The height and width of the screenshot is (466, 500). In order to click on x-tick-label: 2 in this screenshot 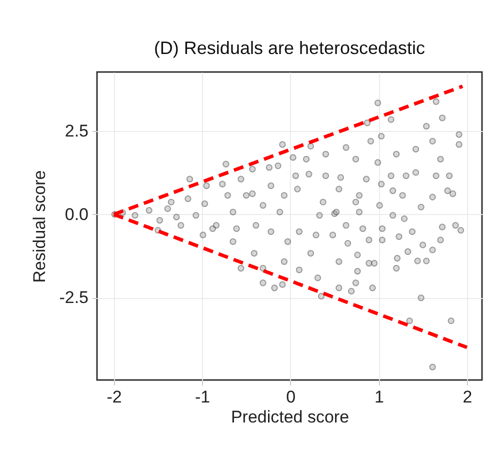, I will do `click(467, 397)`.